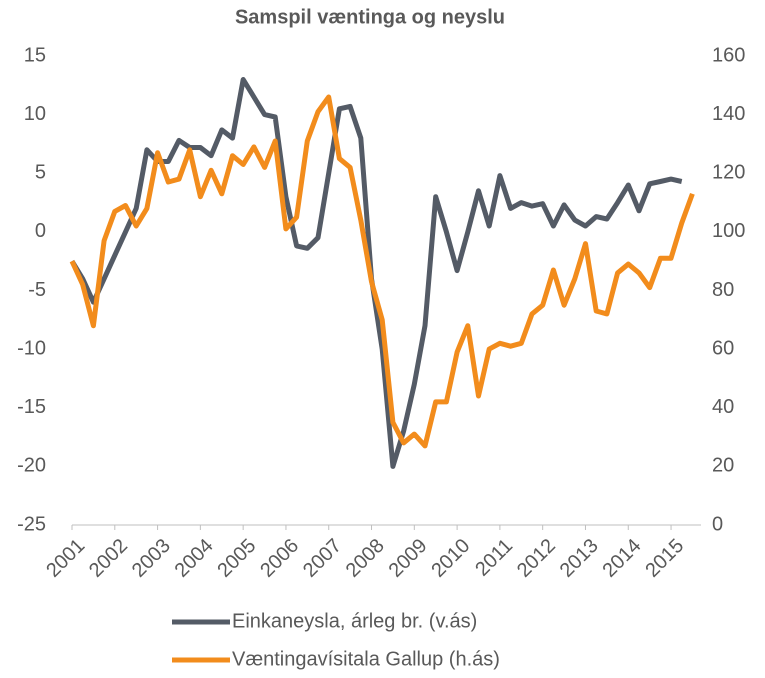 The width and height of the screenshot is (765, 678). What do you see at coordinates (723, 290) in the screenshot?
I see `y2-tick-label: 80` at bounding box center [723, 290].